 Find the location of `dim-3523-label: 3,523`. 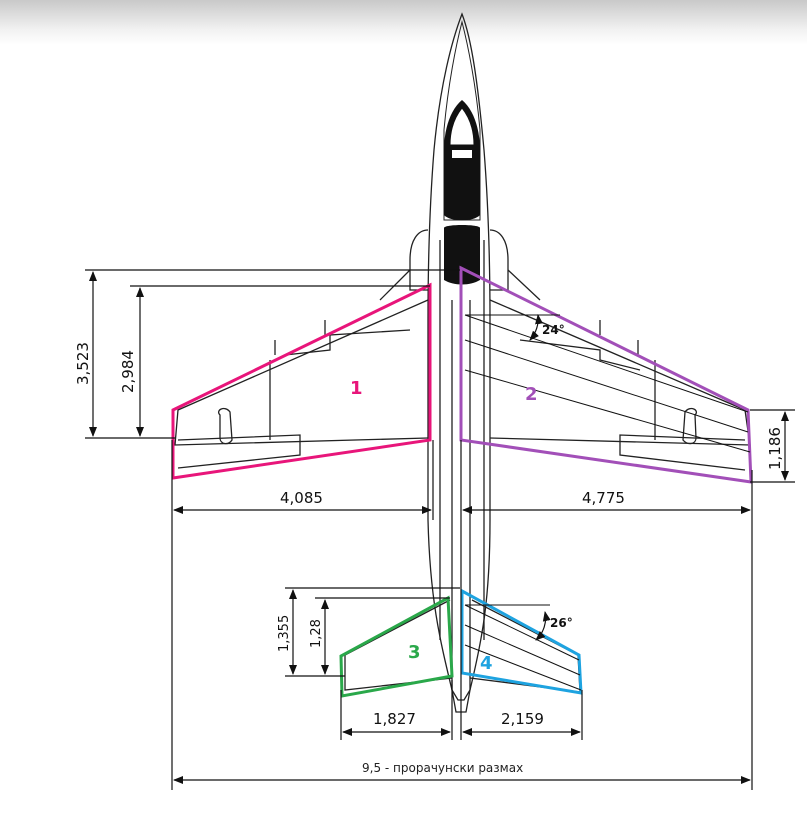

dim-3523-label: 3,523 is located at coordinates (83, 363).